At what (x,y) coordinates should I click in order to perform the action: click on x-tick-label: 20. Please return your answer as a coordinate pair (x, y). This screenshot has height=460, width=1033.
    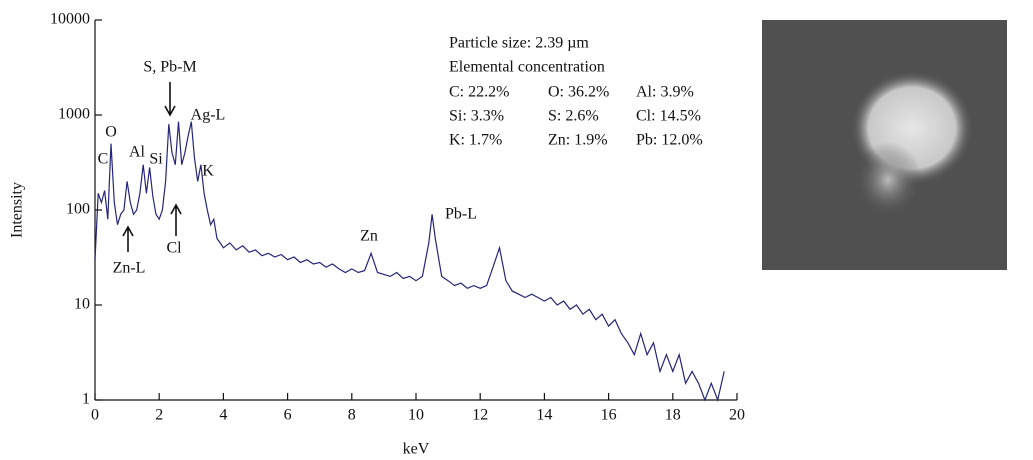
    Looking at the image, I should click on (737, 415).